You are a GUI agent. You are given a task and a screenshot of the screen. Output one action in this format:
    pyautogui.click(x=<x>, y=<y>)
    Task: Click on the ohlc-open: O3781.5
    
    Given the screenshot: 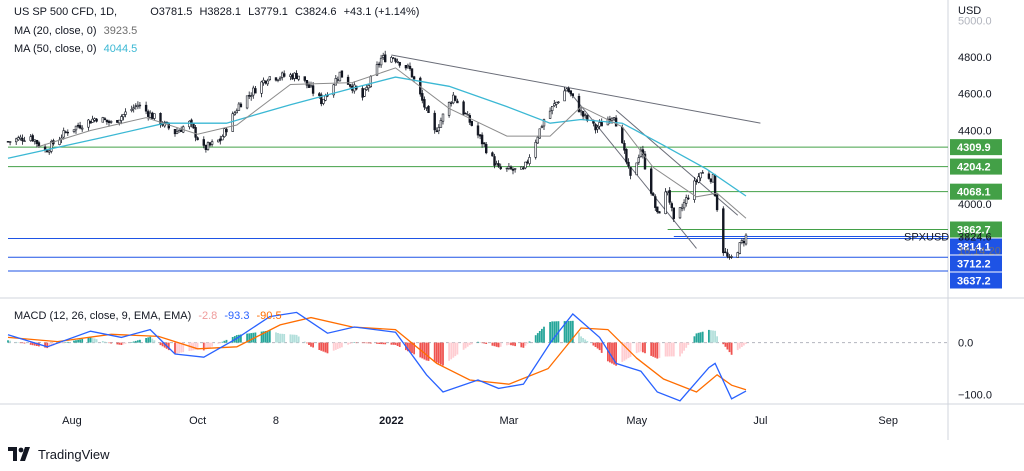 What is the action you would take?
    pyautogui.click(x=171, y=12)
    